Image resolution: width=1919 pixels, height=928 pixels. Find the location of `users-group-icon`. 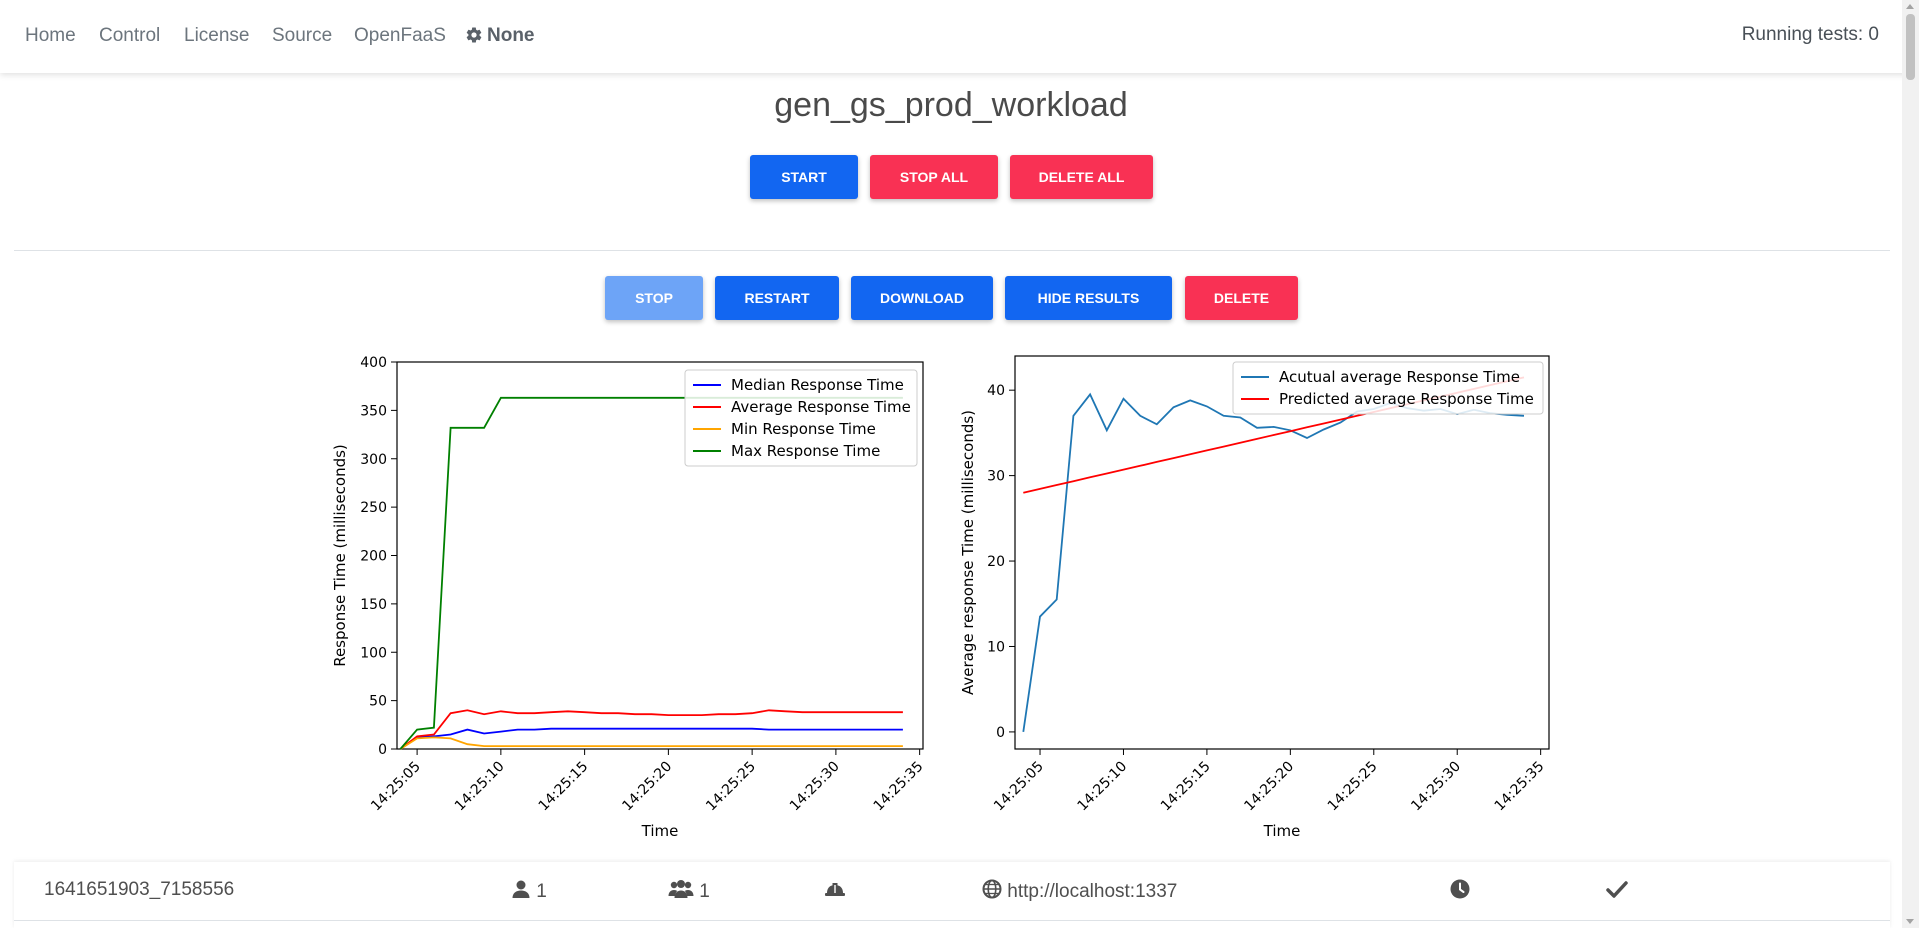

users-group-icon is located at coordinates (681, 889).